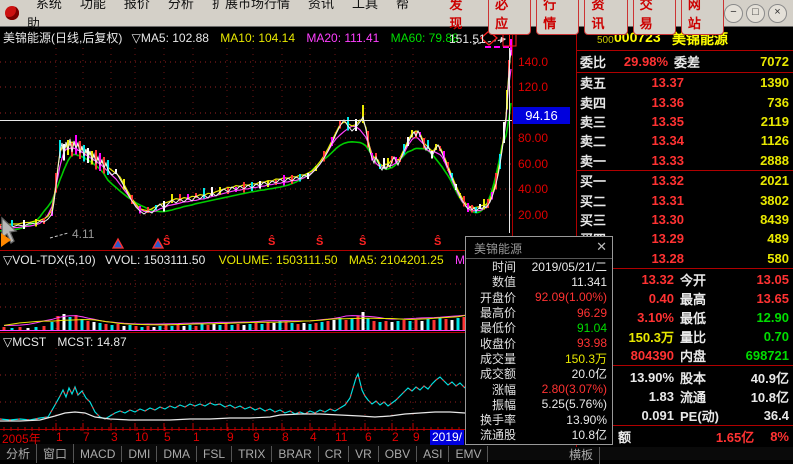  Describe the element at coordinates (250, 5) in the screenshot. I see `menu-item-4: 扩展市场行情` at that location.